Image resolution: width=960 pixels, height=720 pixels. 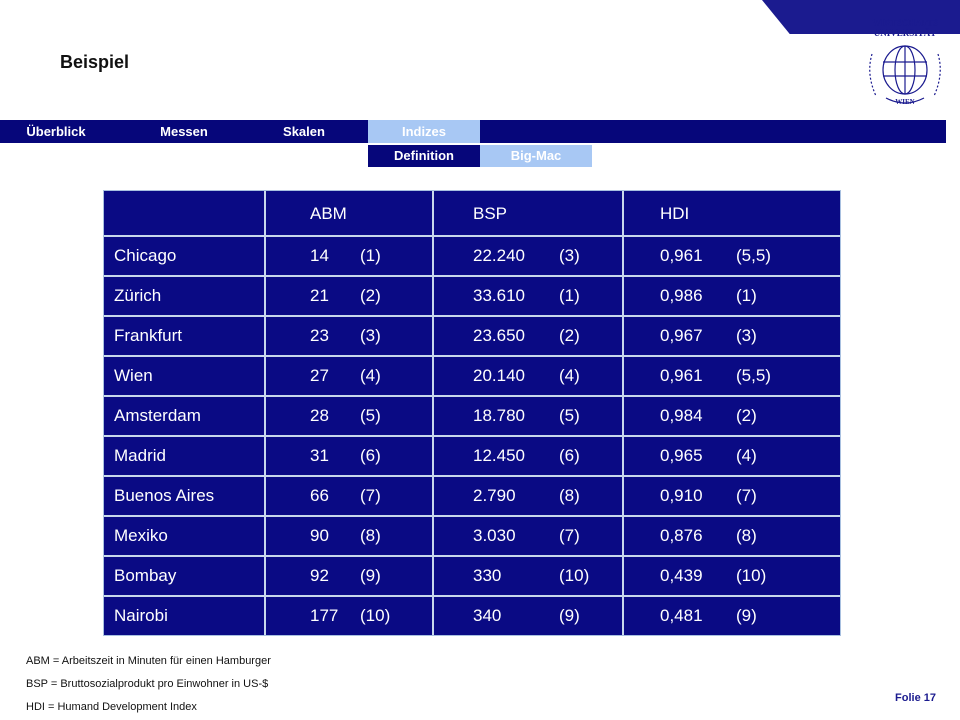 I want to click on cell-bsp: 22.240, so click(x=499, y=255).